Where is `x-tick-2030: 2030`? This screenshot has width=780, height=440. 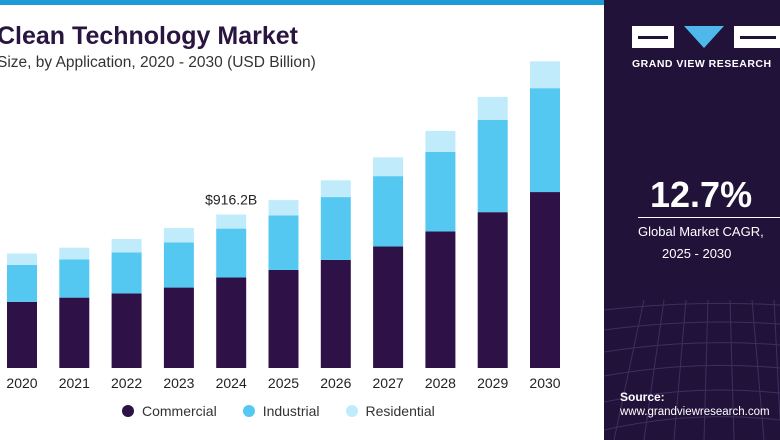 x-tick-2030: 2030 is located at coordinates (544, 383).